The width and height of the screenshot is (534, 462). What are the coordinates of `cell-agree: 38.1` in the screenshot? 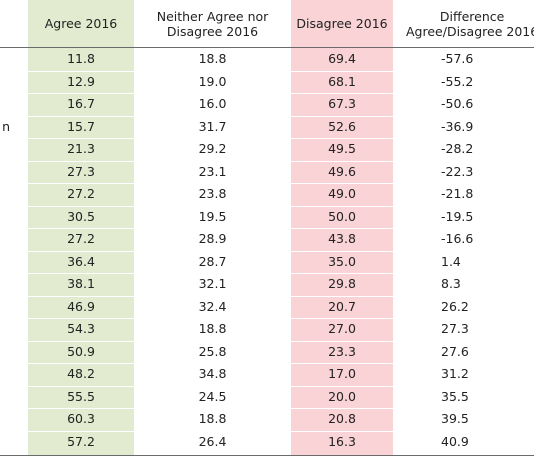 It's located at (81, 283).